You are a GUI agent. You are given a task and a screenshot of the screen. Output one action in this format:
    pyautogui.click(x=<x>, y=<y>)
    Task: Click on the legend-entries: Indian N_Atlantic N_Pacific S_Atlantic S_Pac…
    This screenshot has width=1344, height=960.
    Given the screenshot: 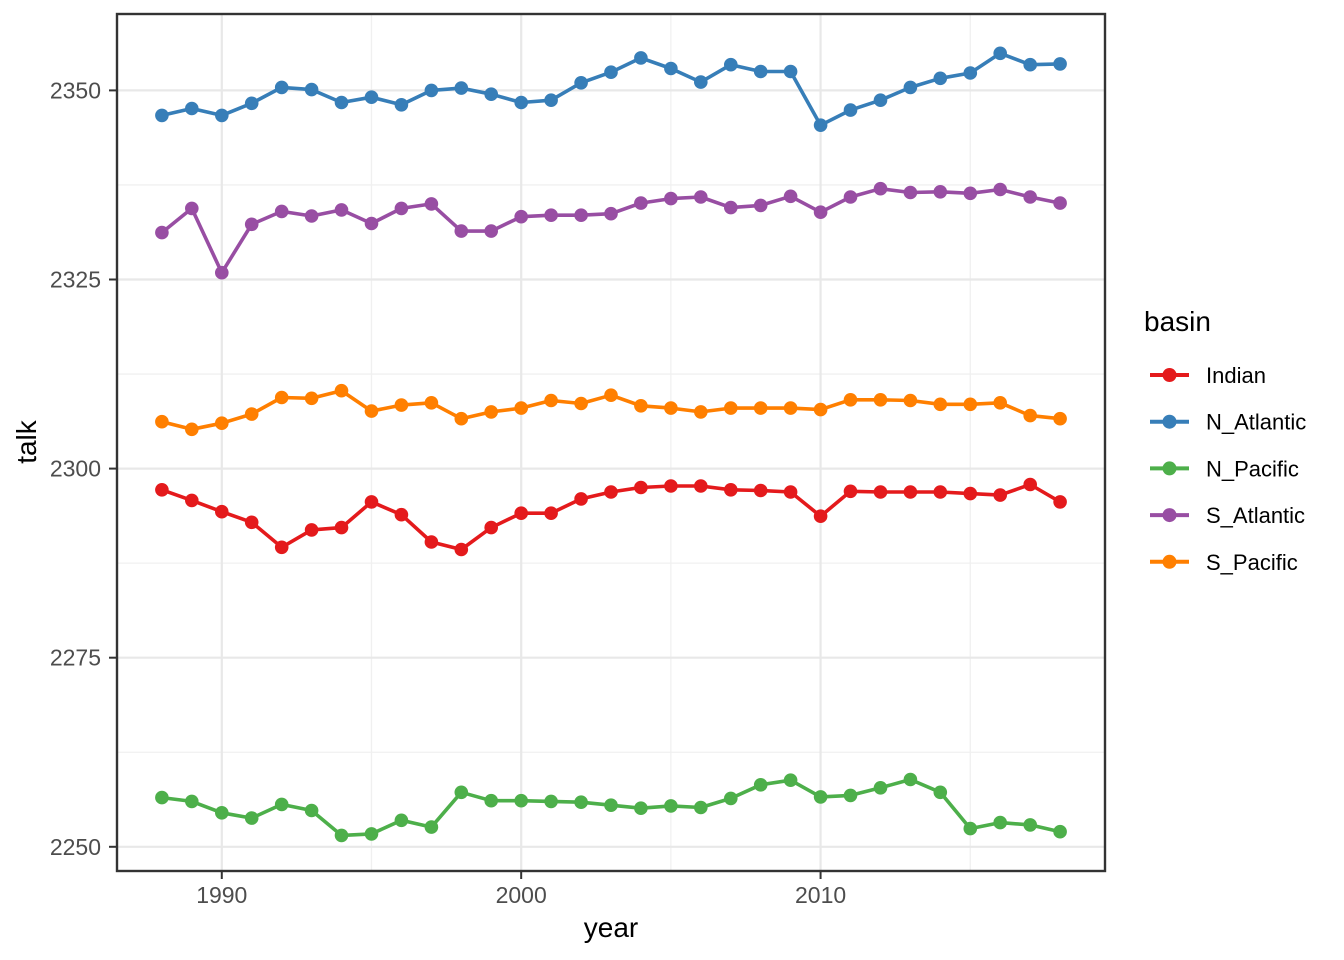 What is the action you would take?
    pyautogui.click(x=1228, y=469)
    